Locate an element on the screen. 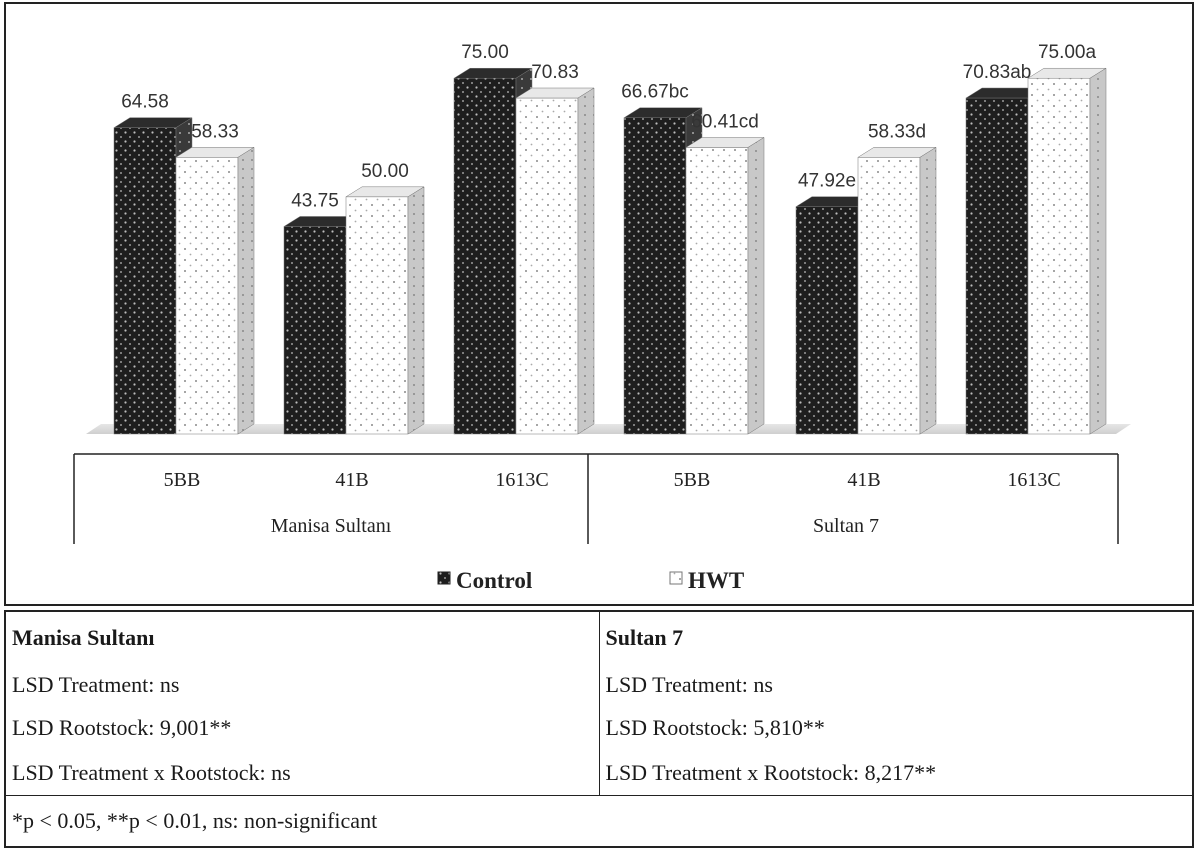 The height and width of the screenshot is (849, 1200). data-label-control-4: 47.92e is located at coordinates (827, 181).